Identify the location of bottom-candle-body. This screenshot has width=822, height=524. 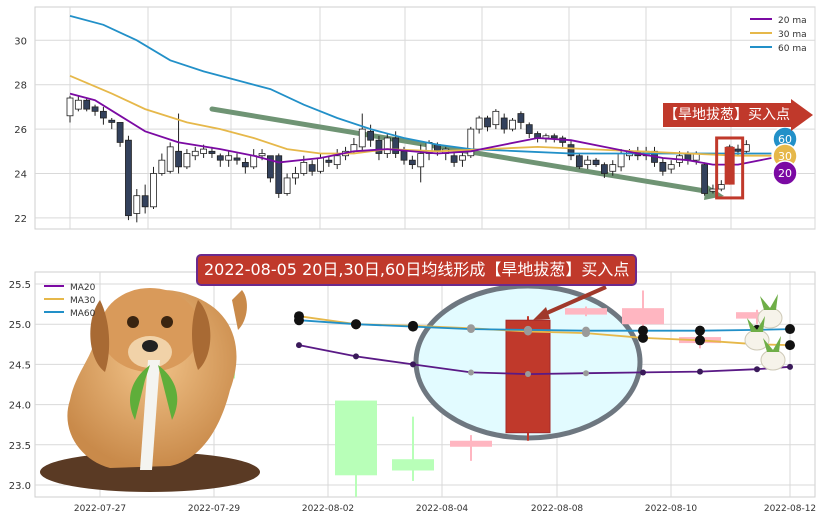
(356, 438).